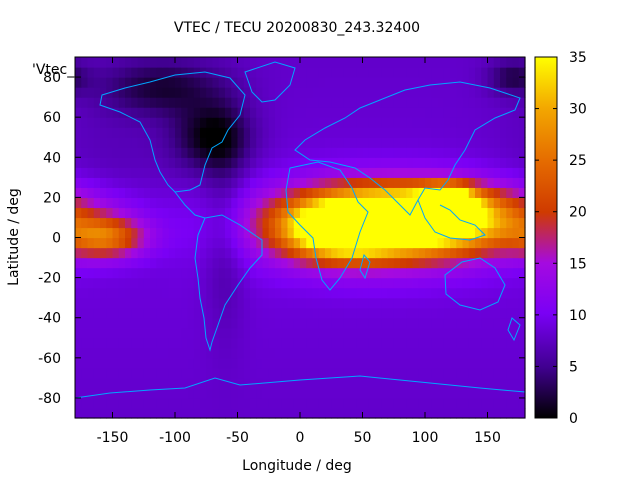 This screenshot has width=640, height=480. I want to click on coastline-north-america, so click(172, 132).